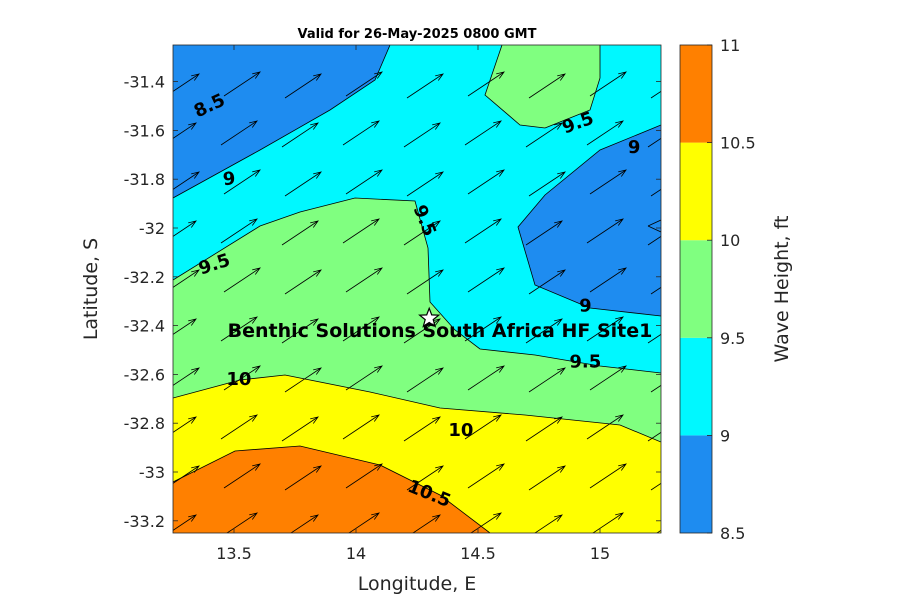 The image size is (900, 600). What do you see at coordinates (144, 326) in the screenshot?
I see `y-tick-label: -32.4` at bounding box center [144, 326].